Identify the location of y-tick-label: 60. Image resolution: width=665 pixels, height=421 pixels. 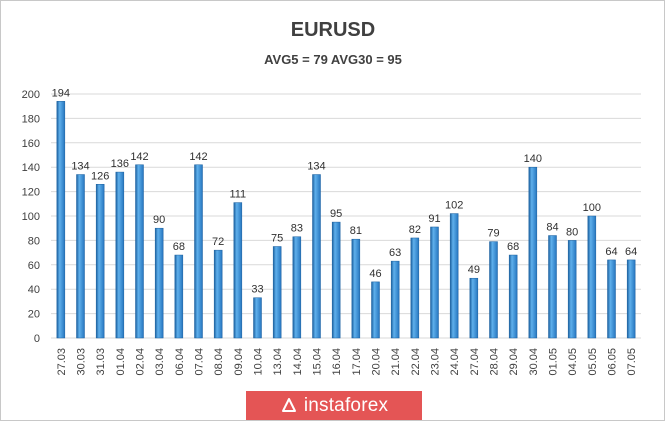
(34, 266).